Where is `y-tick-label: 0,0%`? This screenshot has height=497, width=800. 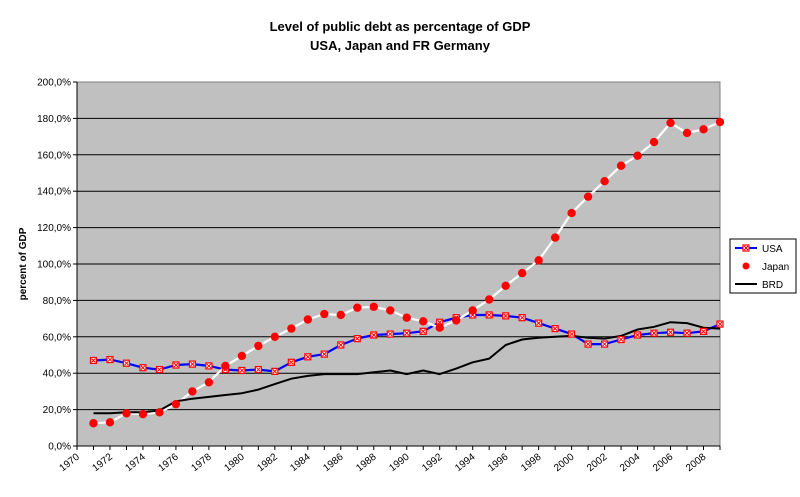
y-tick-label: 0,0% is located at coordinates (59, 447).